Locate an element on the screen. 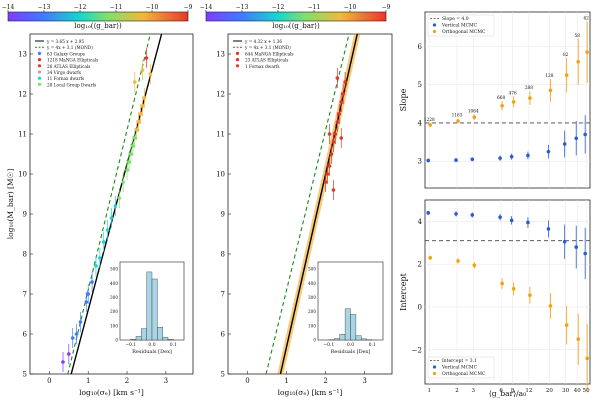 This screenshot has height=400, width=600. colorbar-tick-label: −11 is located at coordinates (116, 7).